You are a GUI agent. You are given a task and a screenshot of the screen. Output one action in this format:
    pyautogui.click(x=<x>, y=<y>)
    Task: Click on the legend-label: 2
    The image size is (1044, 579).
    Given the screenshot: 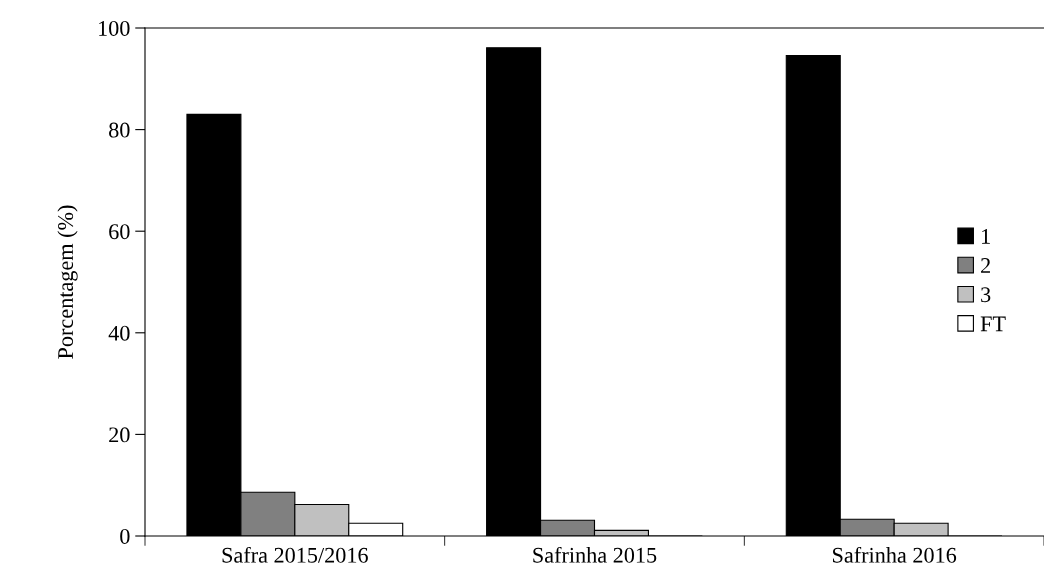 What is the action you would take?
    pyautogui.click(x=985, y=265)
    